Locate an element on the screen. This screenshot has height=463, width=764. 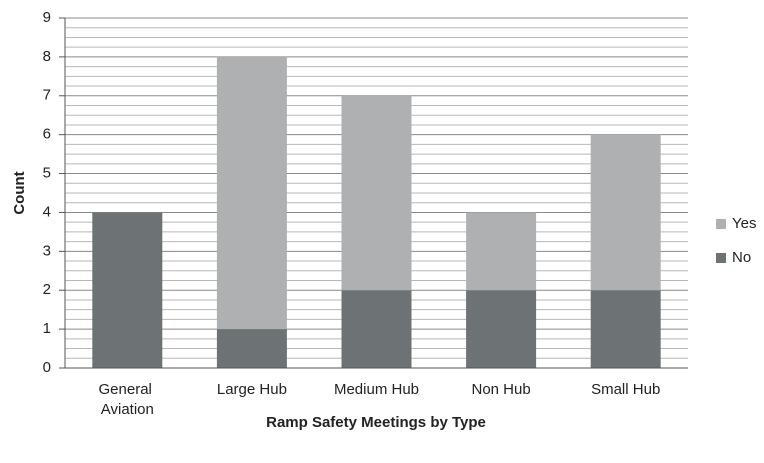
legend-label: No is located at coordinates (741, 257).